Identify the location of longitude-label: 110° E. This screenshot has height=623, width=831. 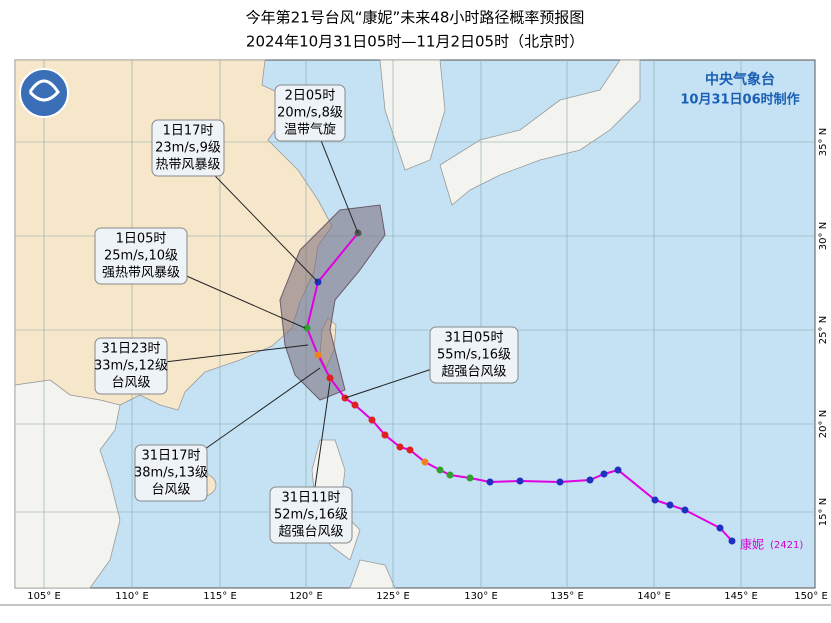
(132, 596).